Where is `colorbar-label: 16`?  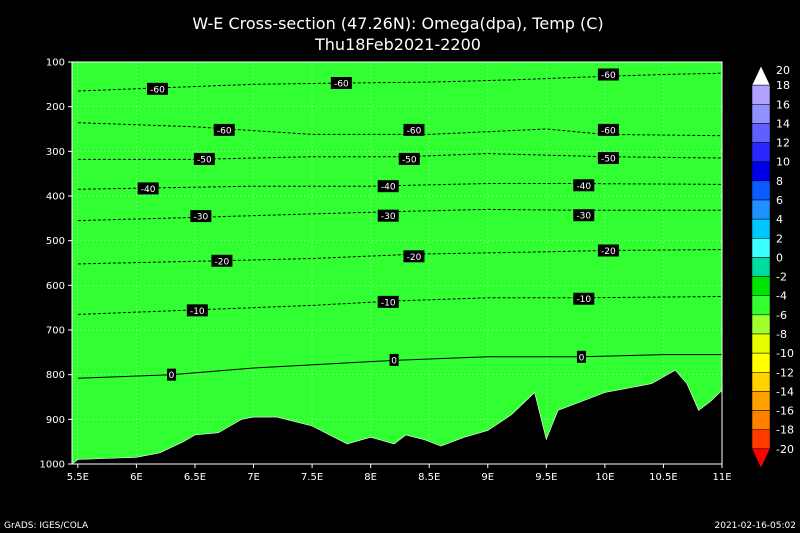
colorbar-label: 16 is located at coordinates (783, 104).